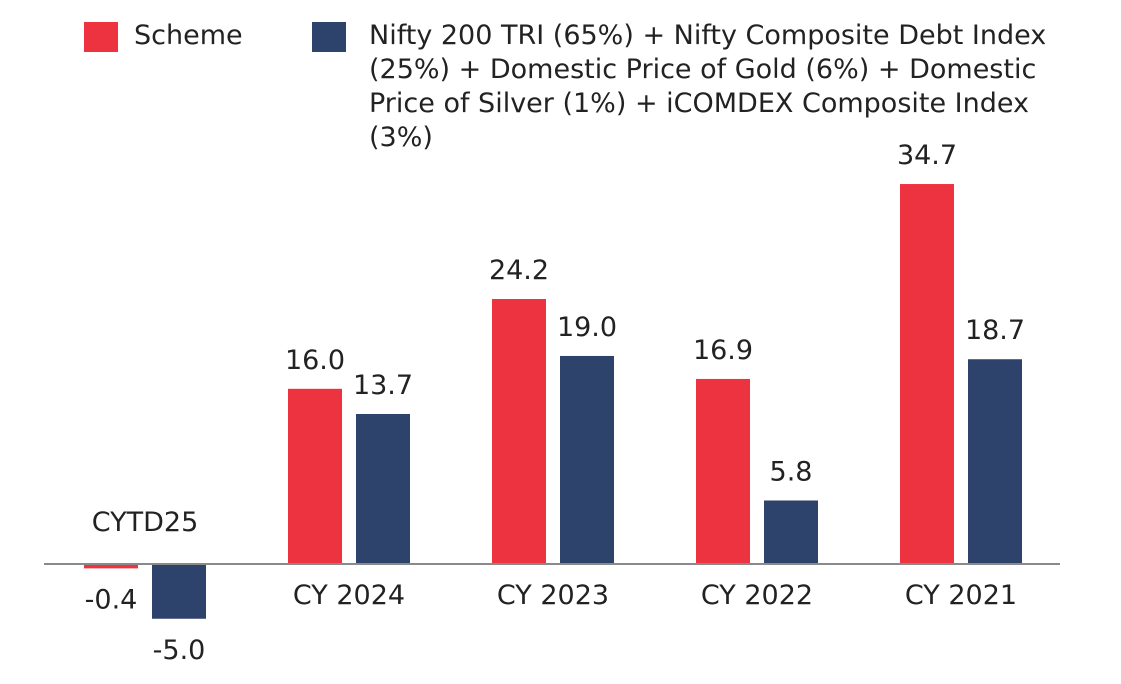 Image resolution: width=1121 pixels, height=684 pixels. Describe the element at coordinates (383, 385) in the screenshot. I see `data-label-s1-1: 13.7` at that location.